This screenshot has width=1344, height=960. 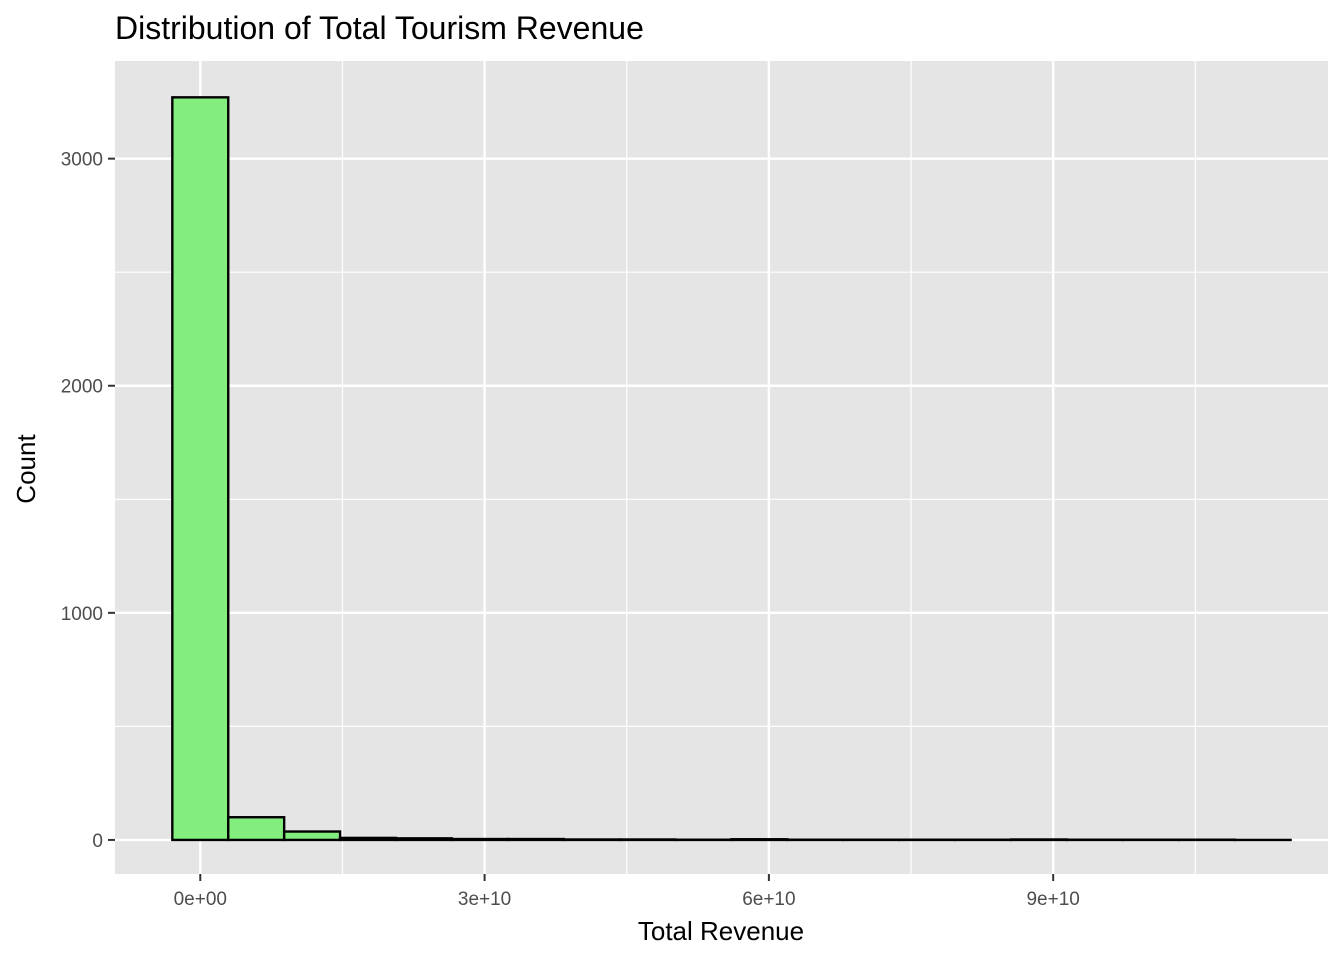 I want to click on y-tick-label: 0, so click(x=97, y=841).